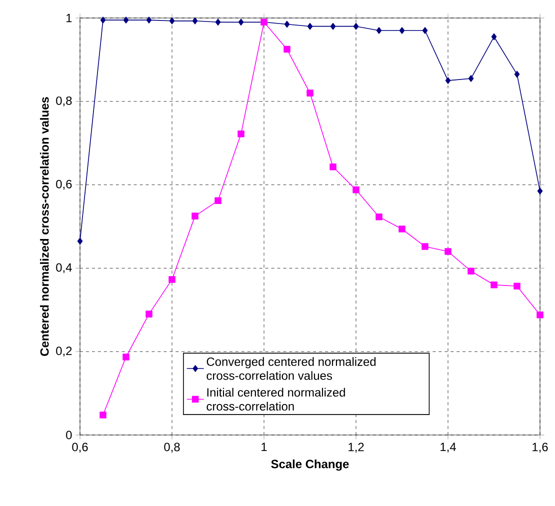 The height and width of the screenshot is (506, 555). I want to click on x-axis-title: Scale Change, so click(310, 465).